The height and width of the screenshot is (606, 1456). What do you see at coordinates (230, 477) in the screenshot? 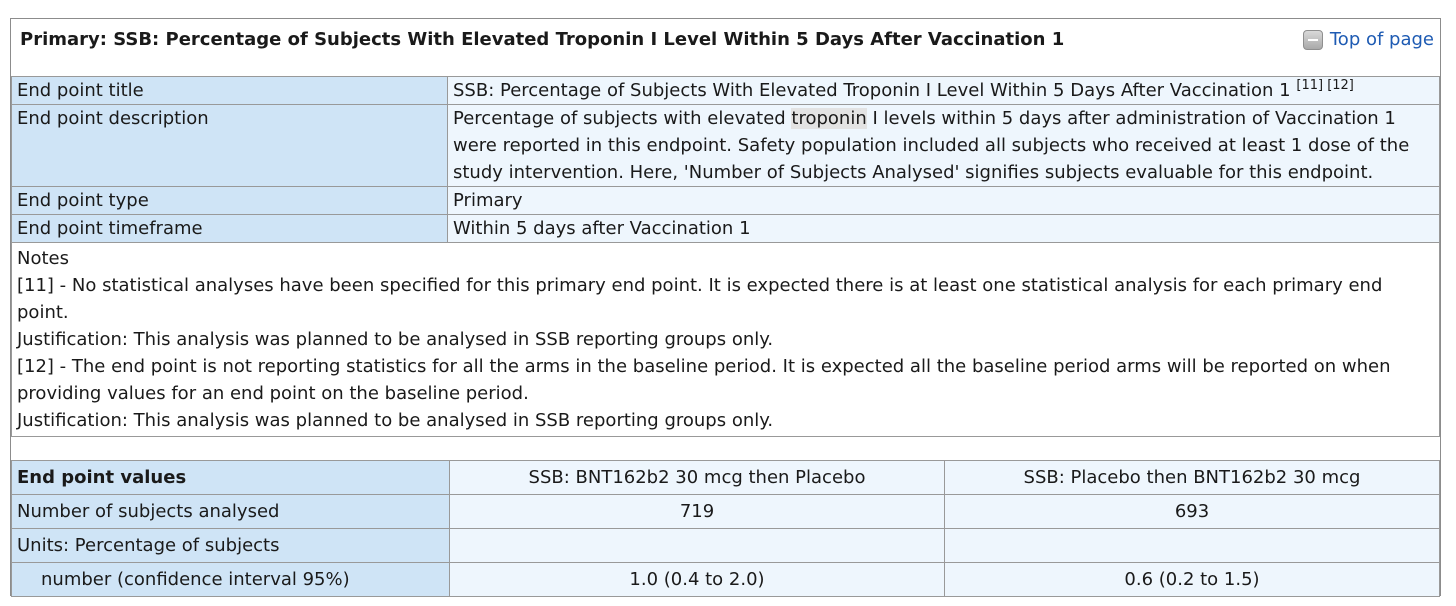
I see `values-header-label: End point values` at bounding box center [230, 477].